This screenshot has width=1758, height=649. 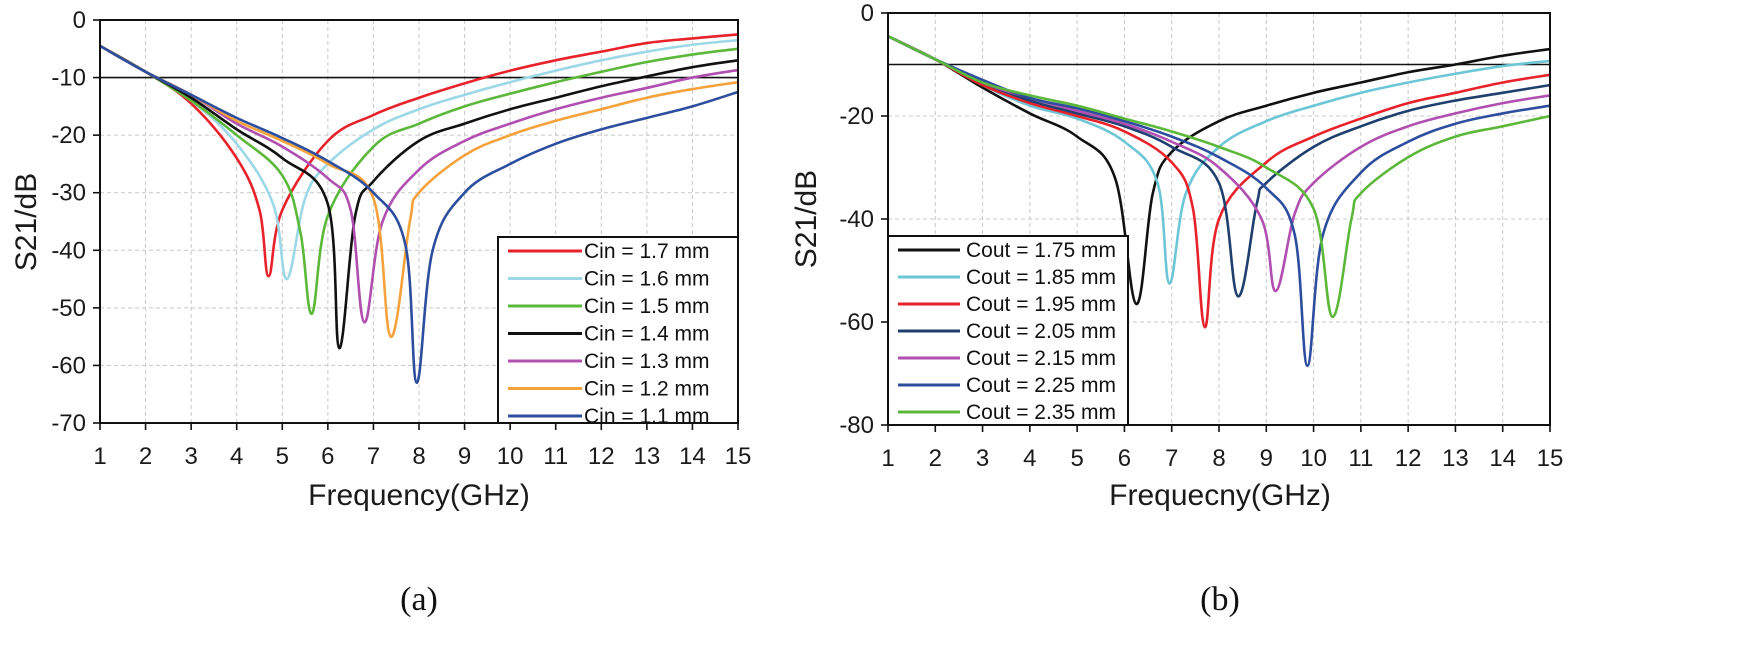 What do you see at coordinates (68, 78) in the screenshot?
I see `y-tick-label: -10` at bounding box center [68, 78].